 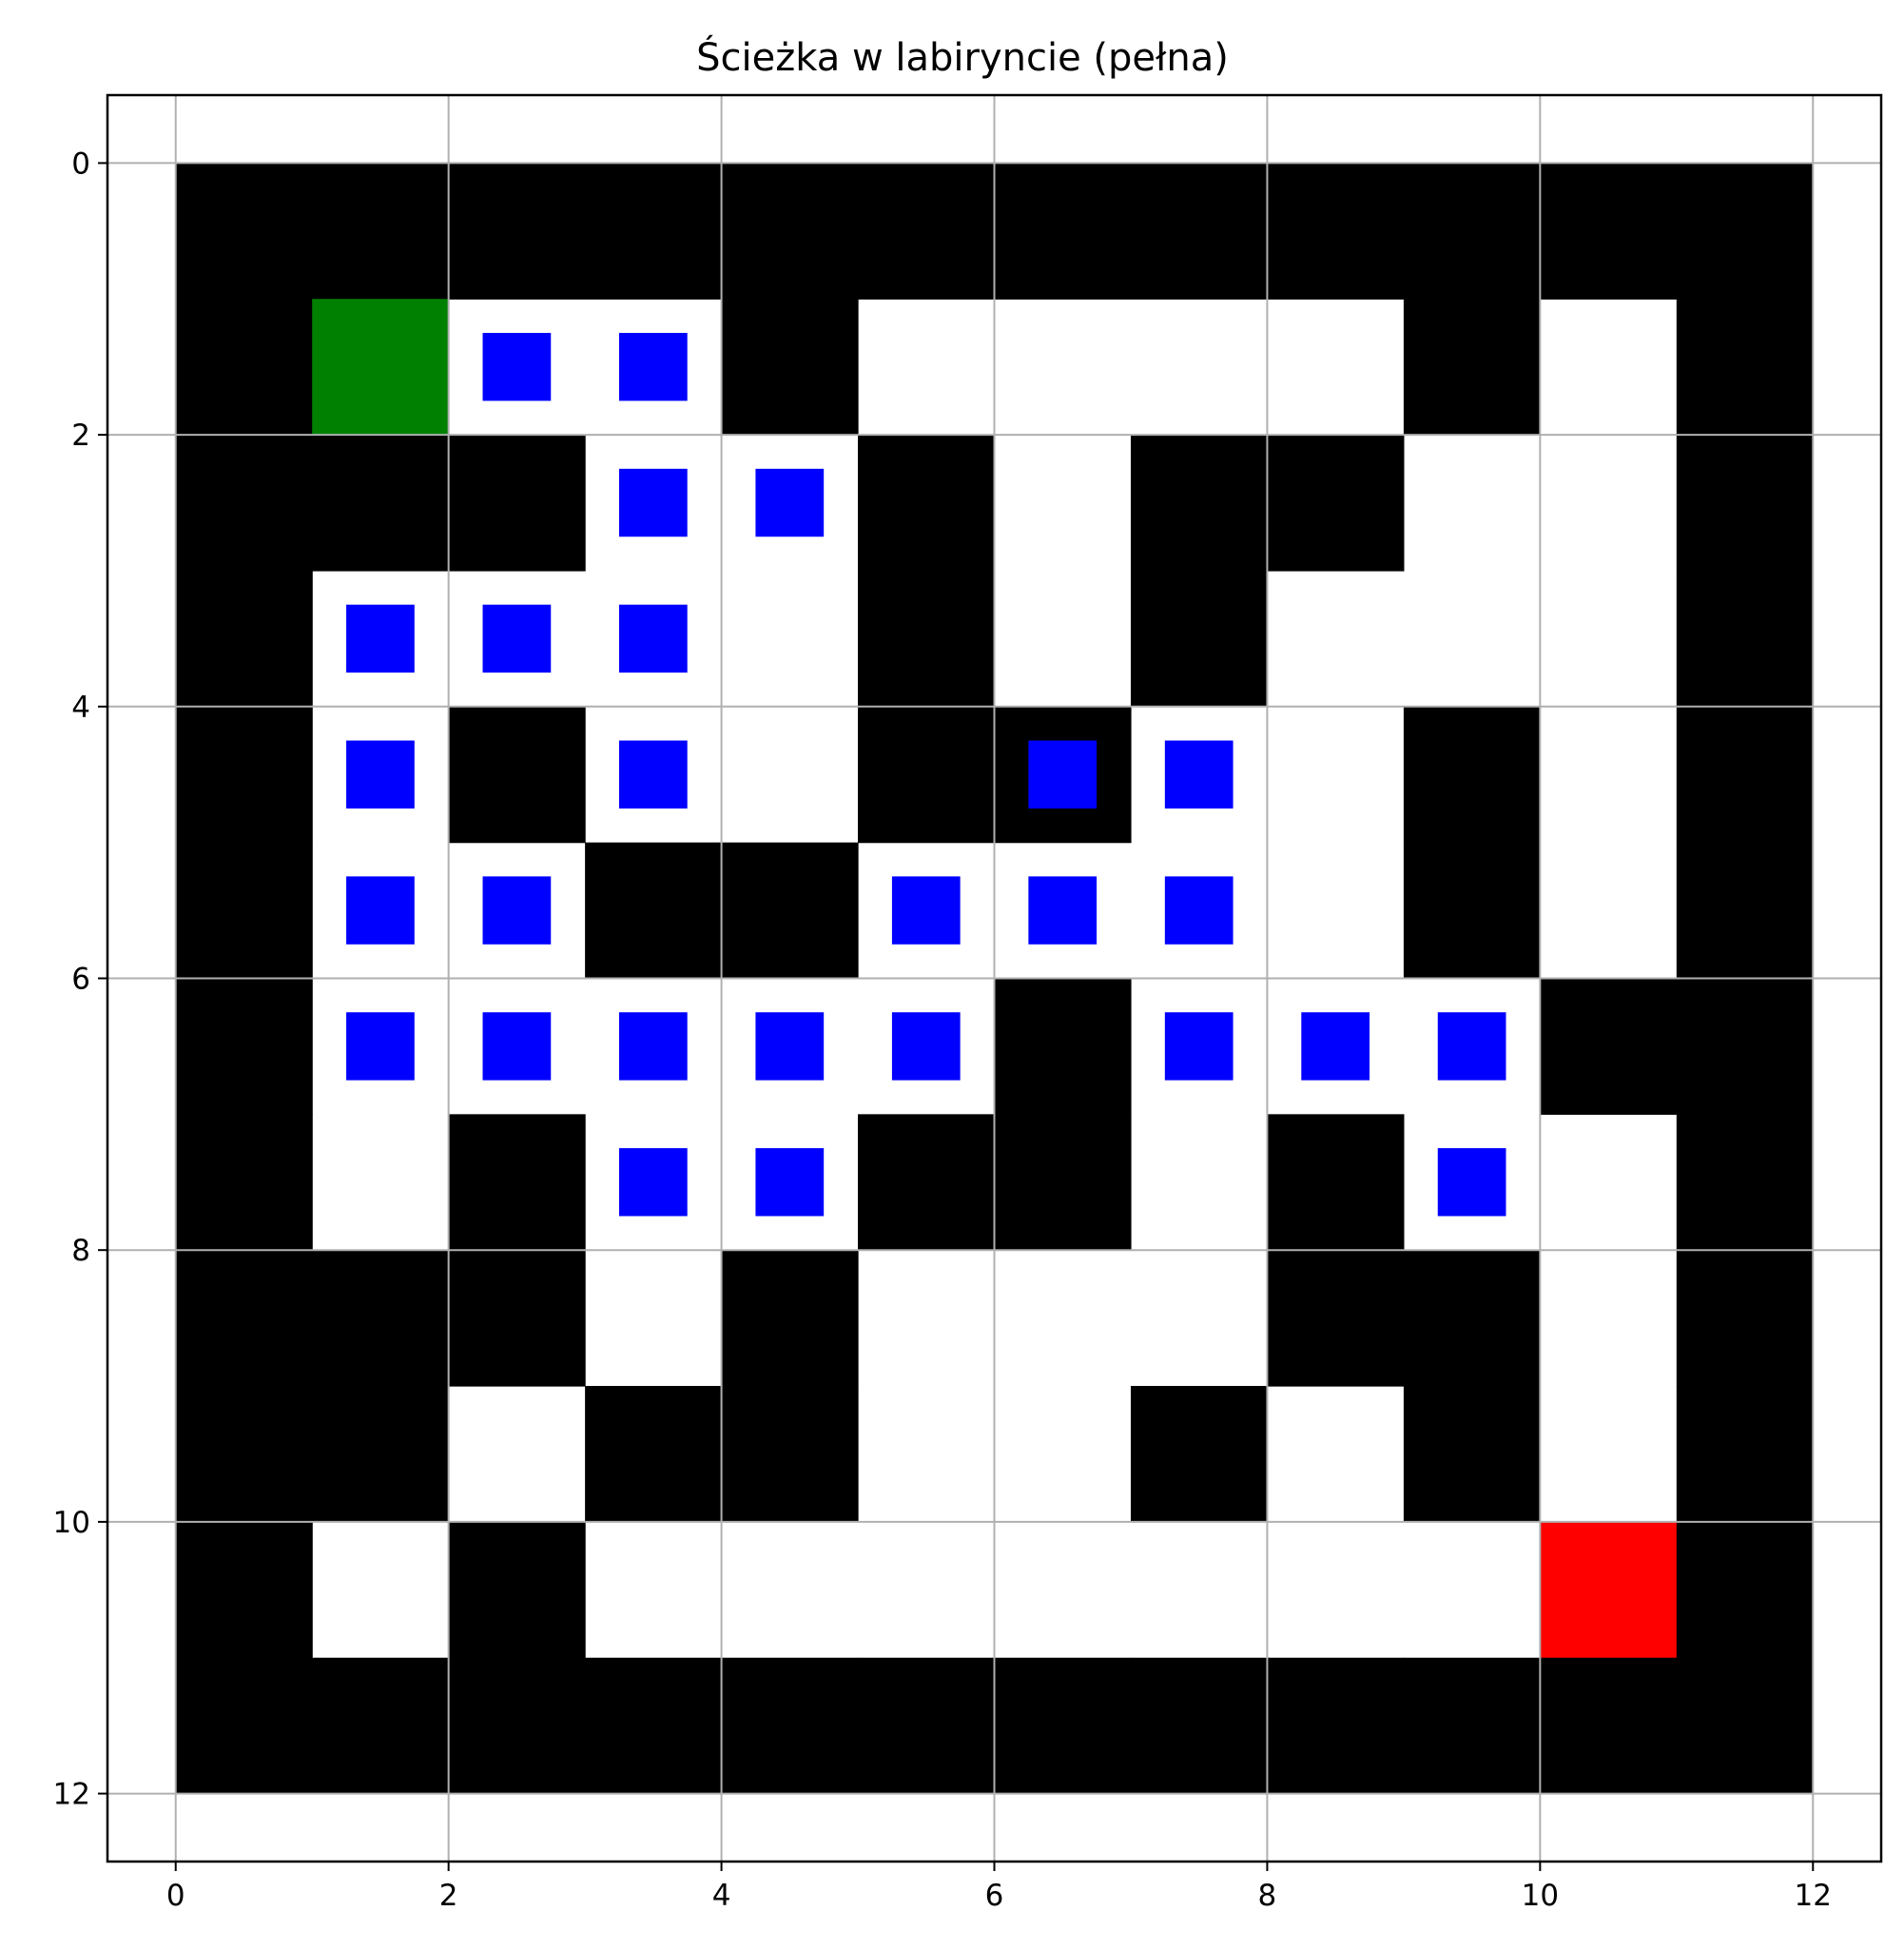 I want to click on y-tick-label: 6, so click(x=80, y=980).